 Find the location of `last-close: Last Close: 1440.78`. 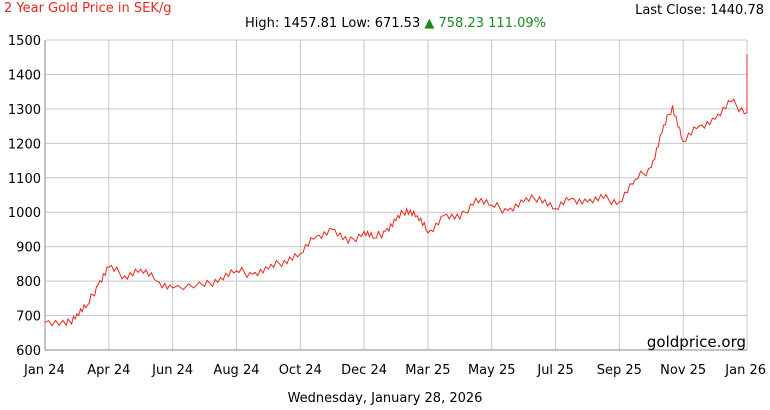

last-close: Last Close: 1440.78 is located at coordinates (699, 10).